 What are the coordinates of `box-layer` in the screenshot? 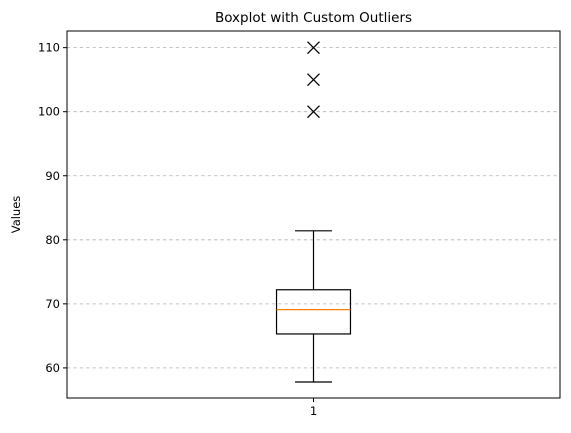 It's located at (314, 212).